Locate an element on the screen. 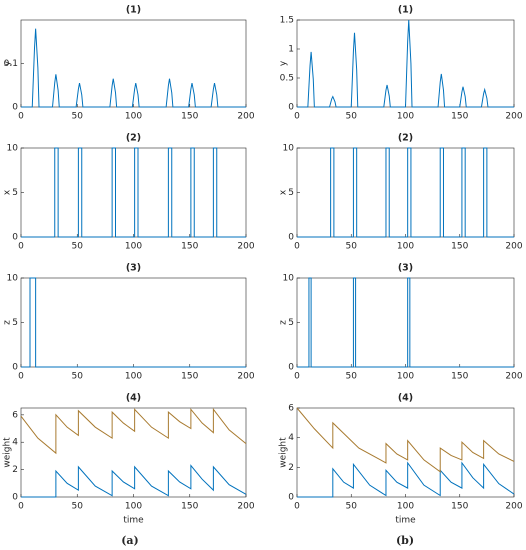  y-axis-label: y is located at coordinates (284, 63).